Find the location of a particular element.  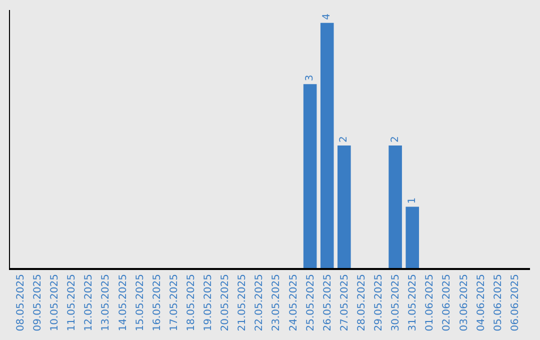

x-tick-label: 18.05.2025 is located at coordinates (191, 303).